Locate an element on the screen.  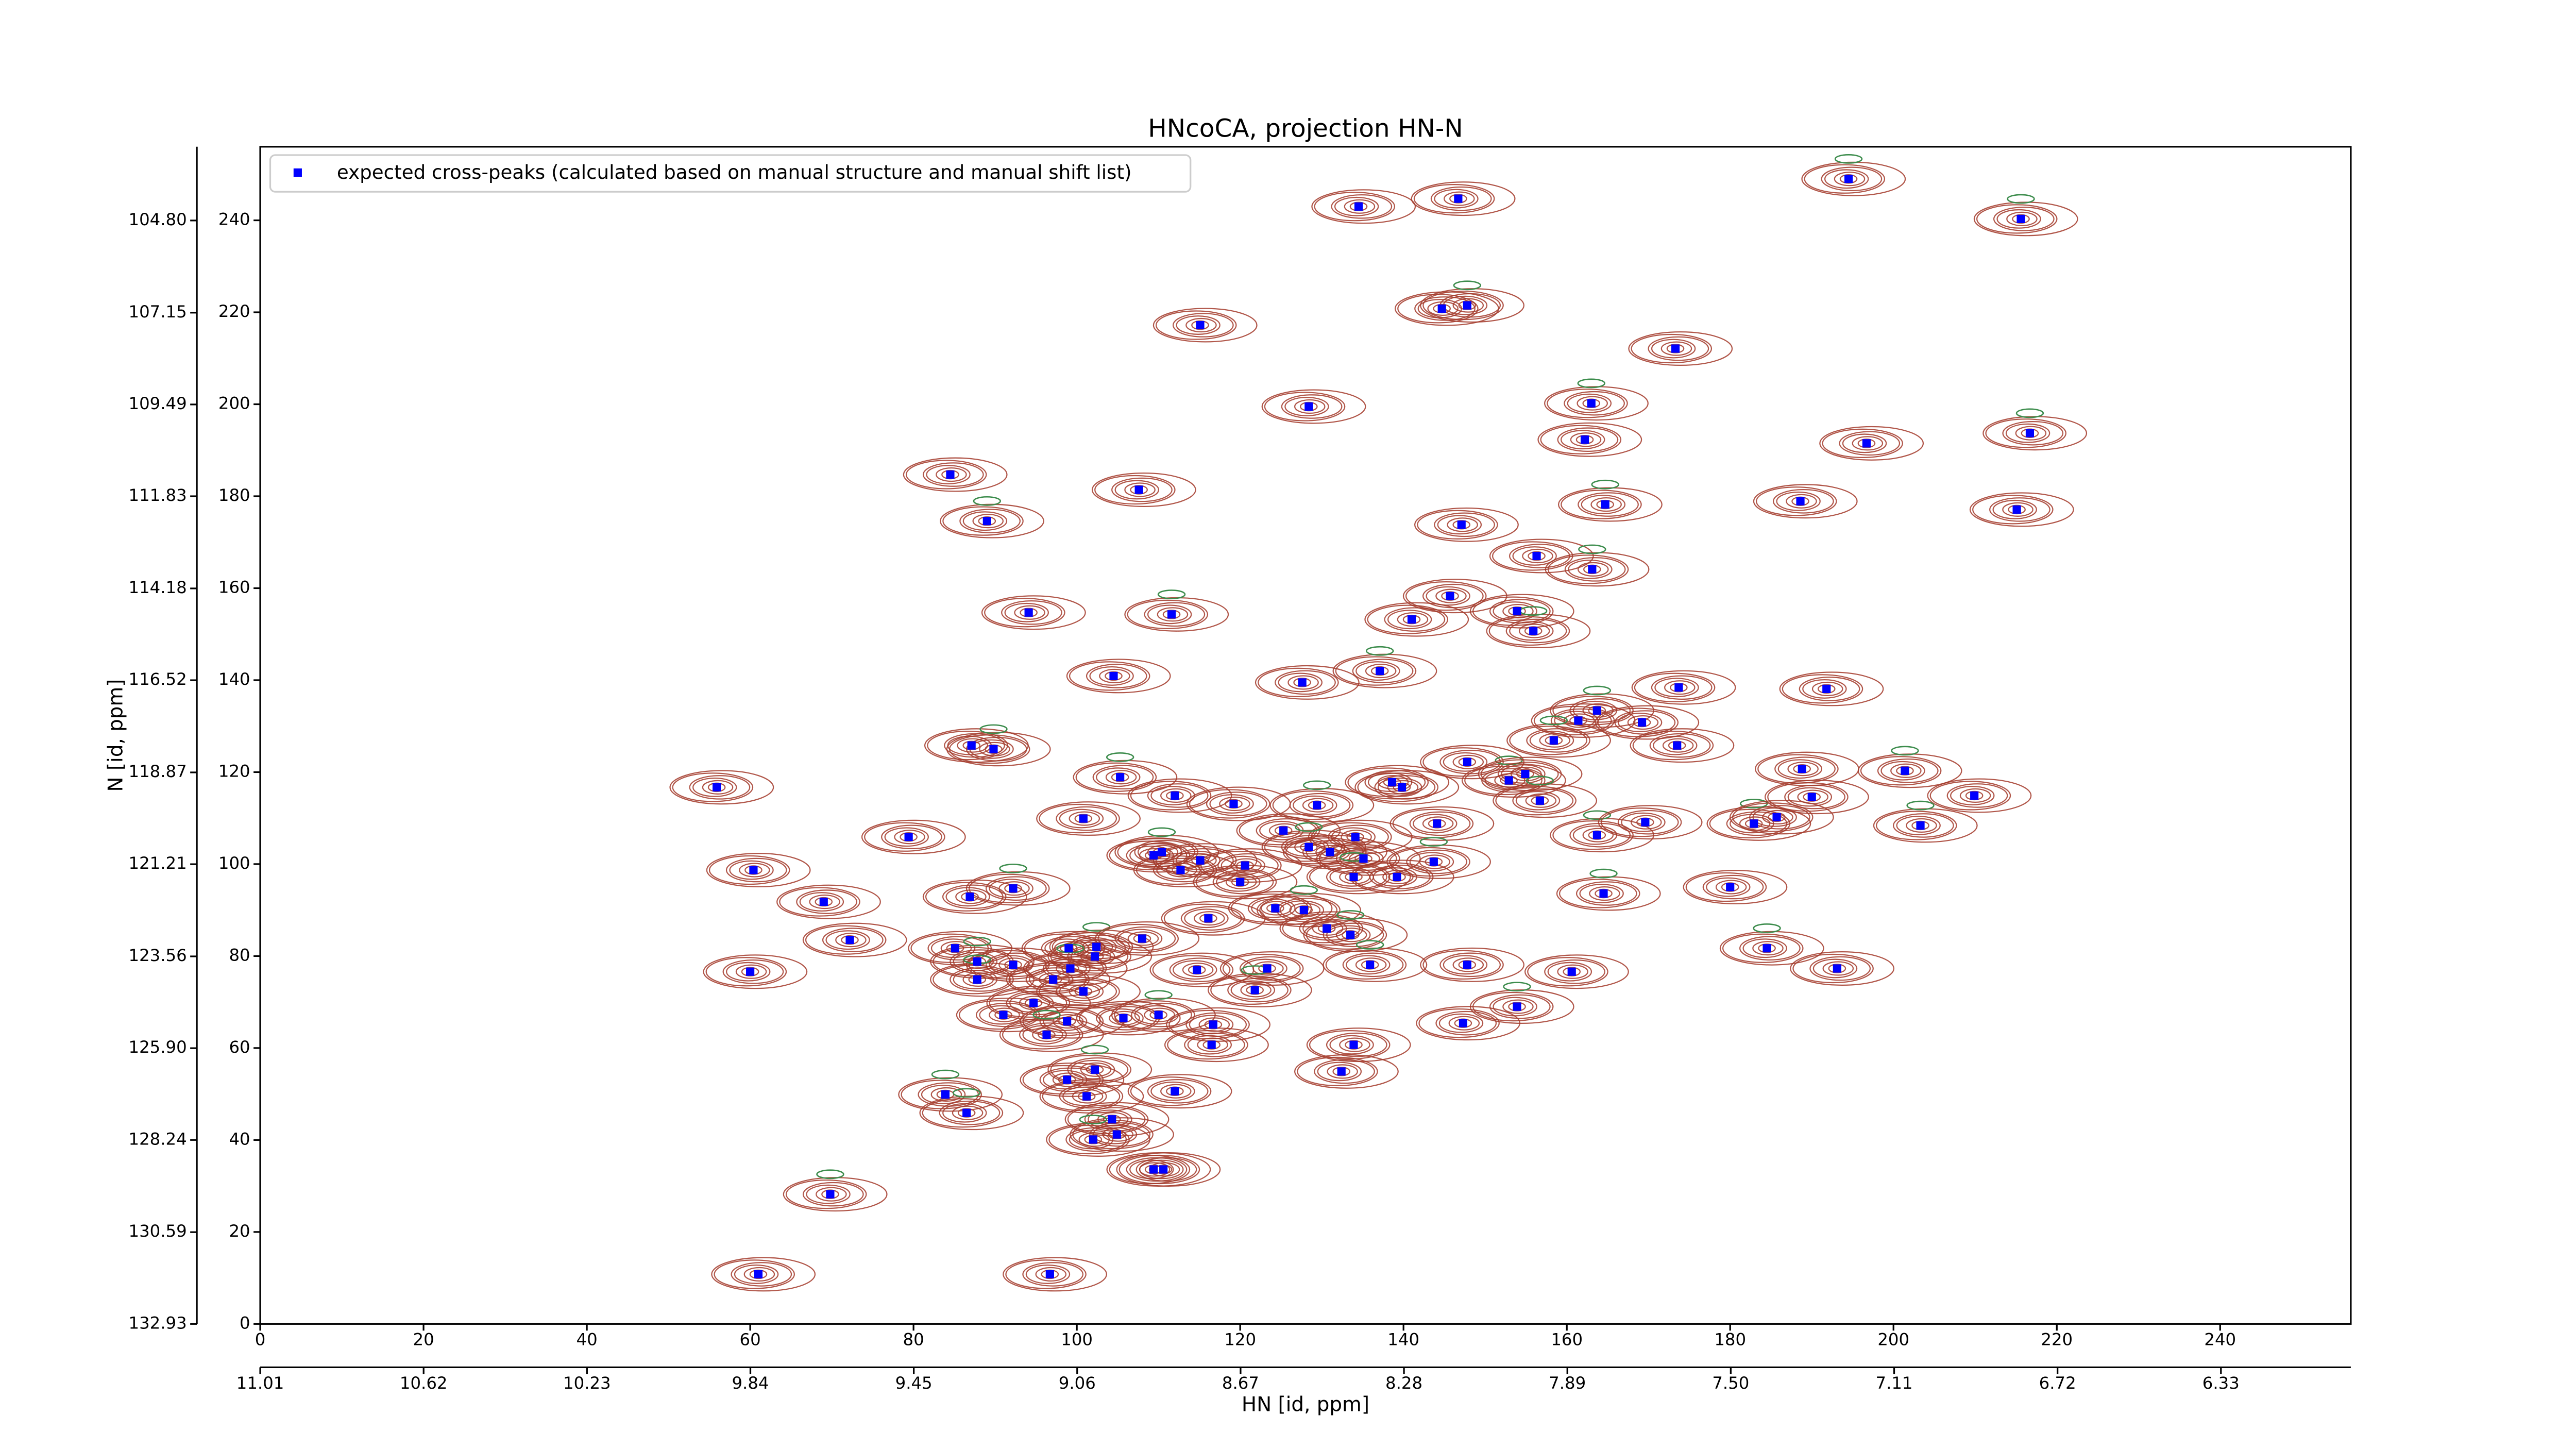
y2-tick-label: 114.18 is located at coordinates (158, 587).